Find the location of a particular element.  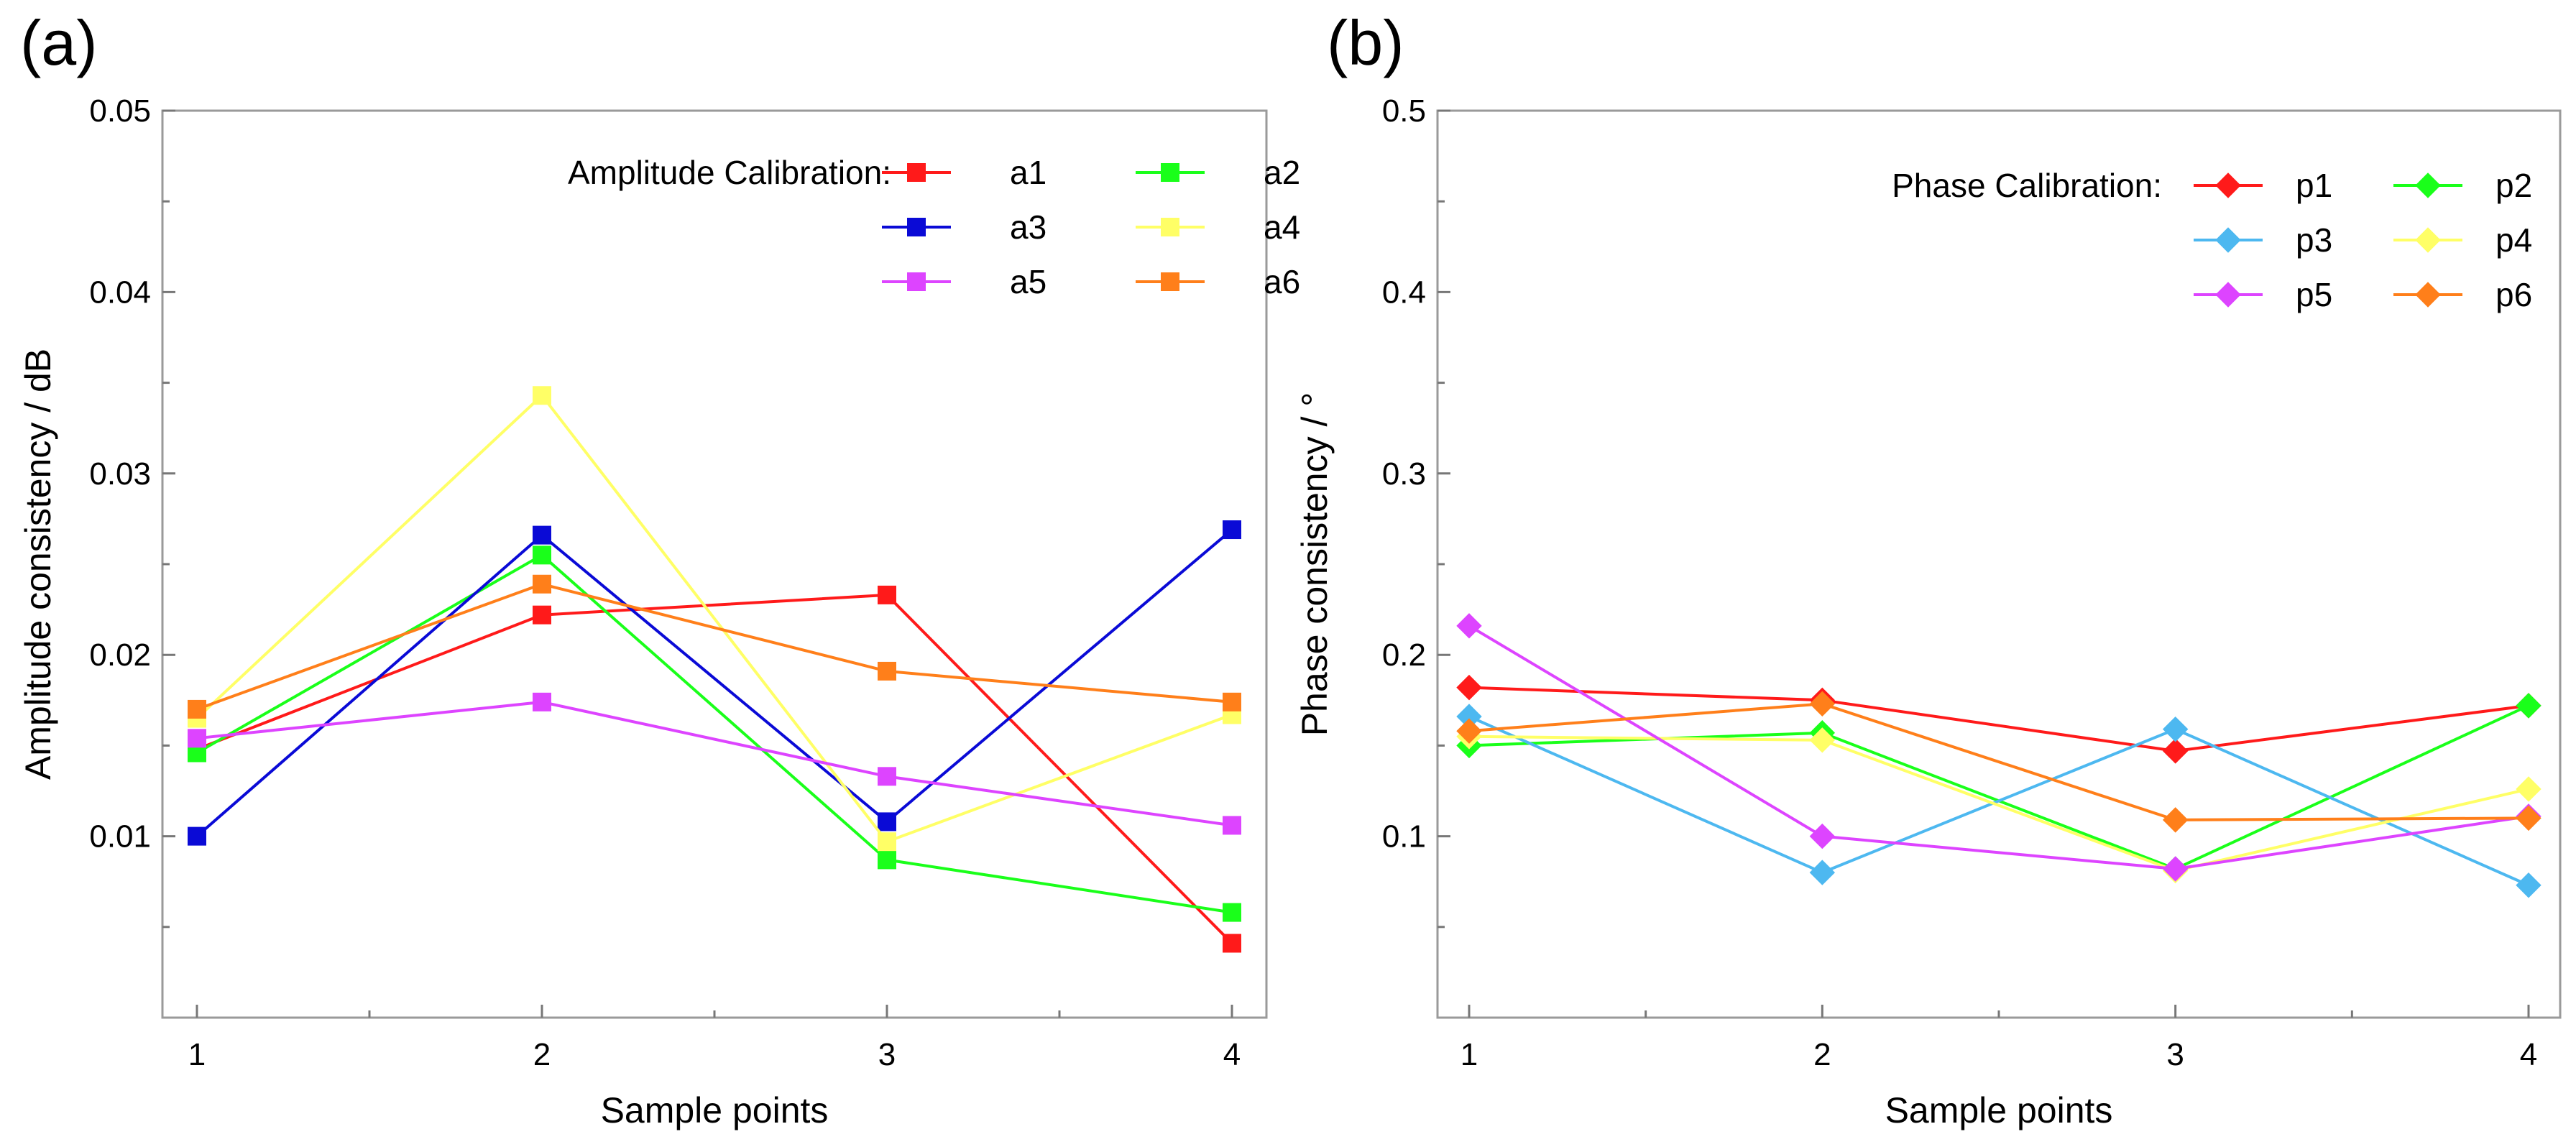

series-a2 is located at coordinates (714, 734).